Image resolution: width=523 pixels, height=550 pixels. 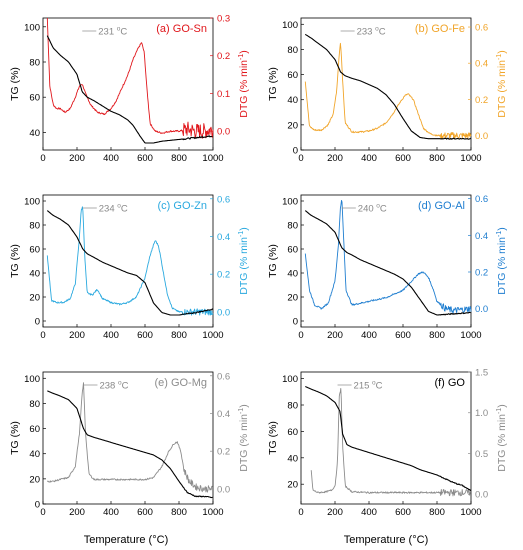 I want to click on peak-value: 240, so click(x=367, y=209).